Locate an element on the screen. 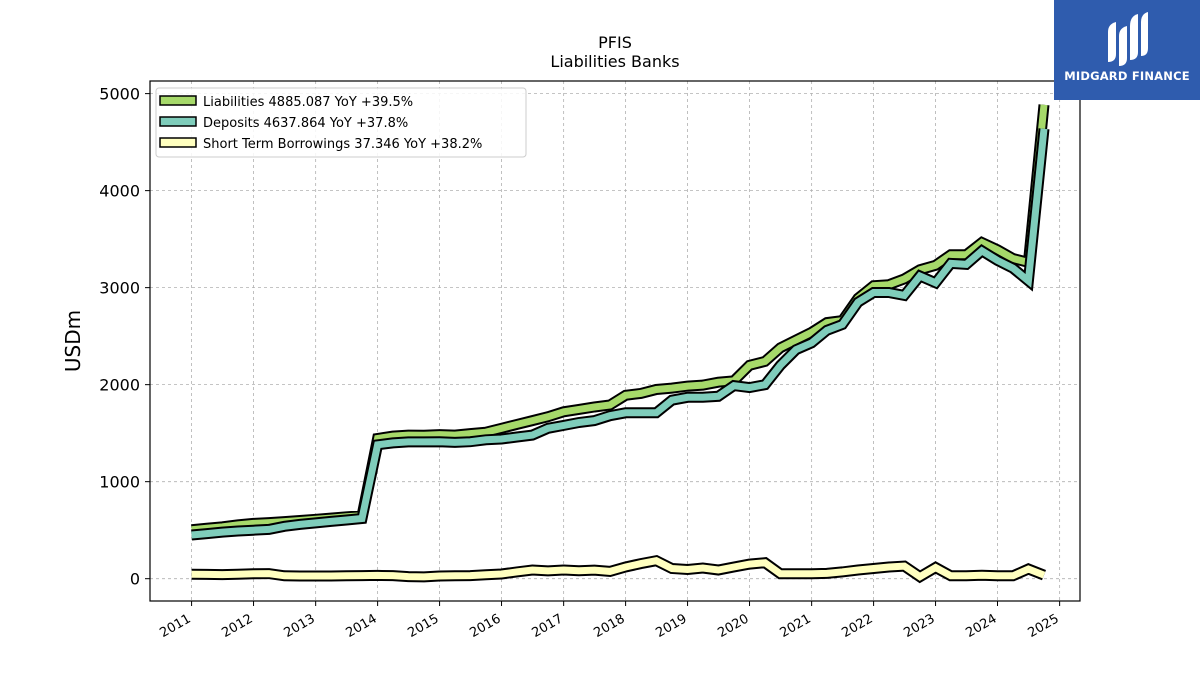  y-axis-label: USDm is located at coordinates (73, 341).